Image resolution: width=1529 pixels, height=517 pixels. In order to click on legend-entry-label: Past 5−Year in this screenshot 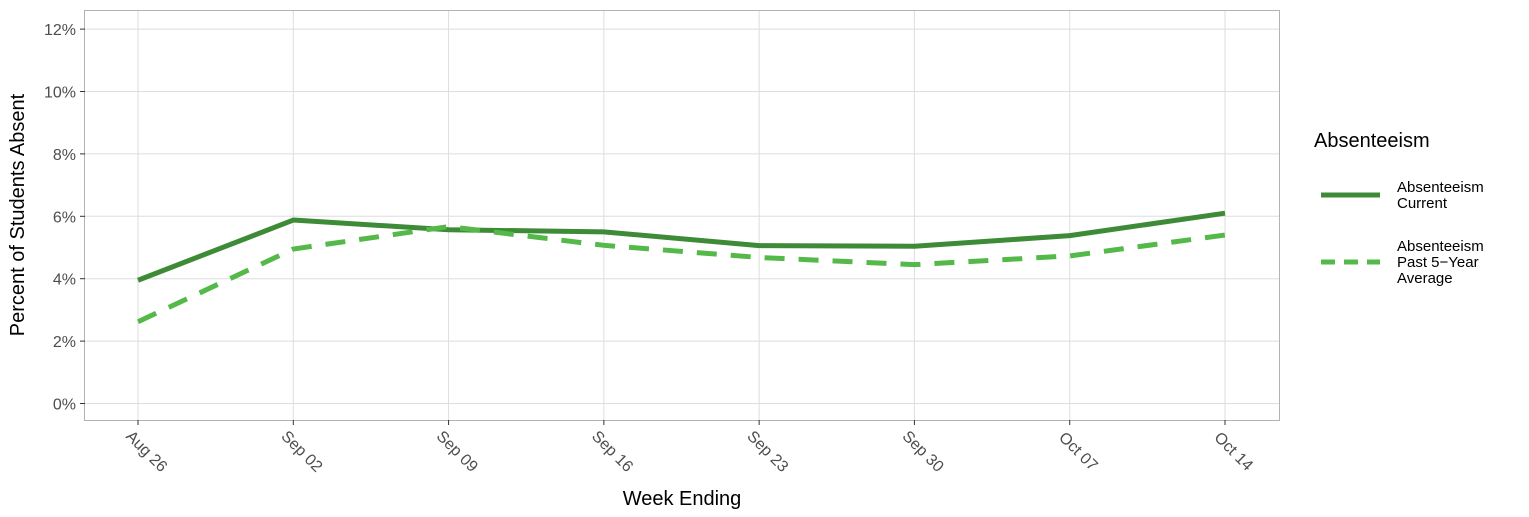, I will do `click(1438, 262)`.